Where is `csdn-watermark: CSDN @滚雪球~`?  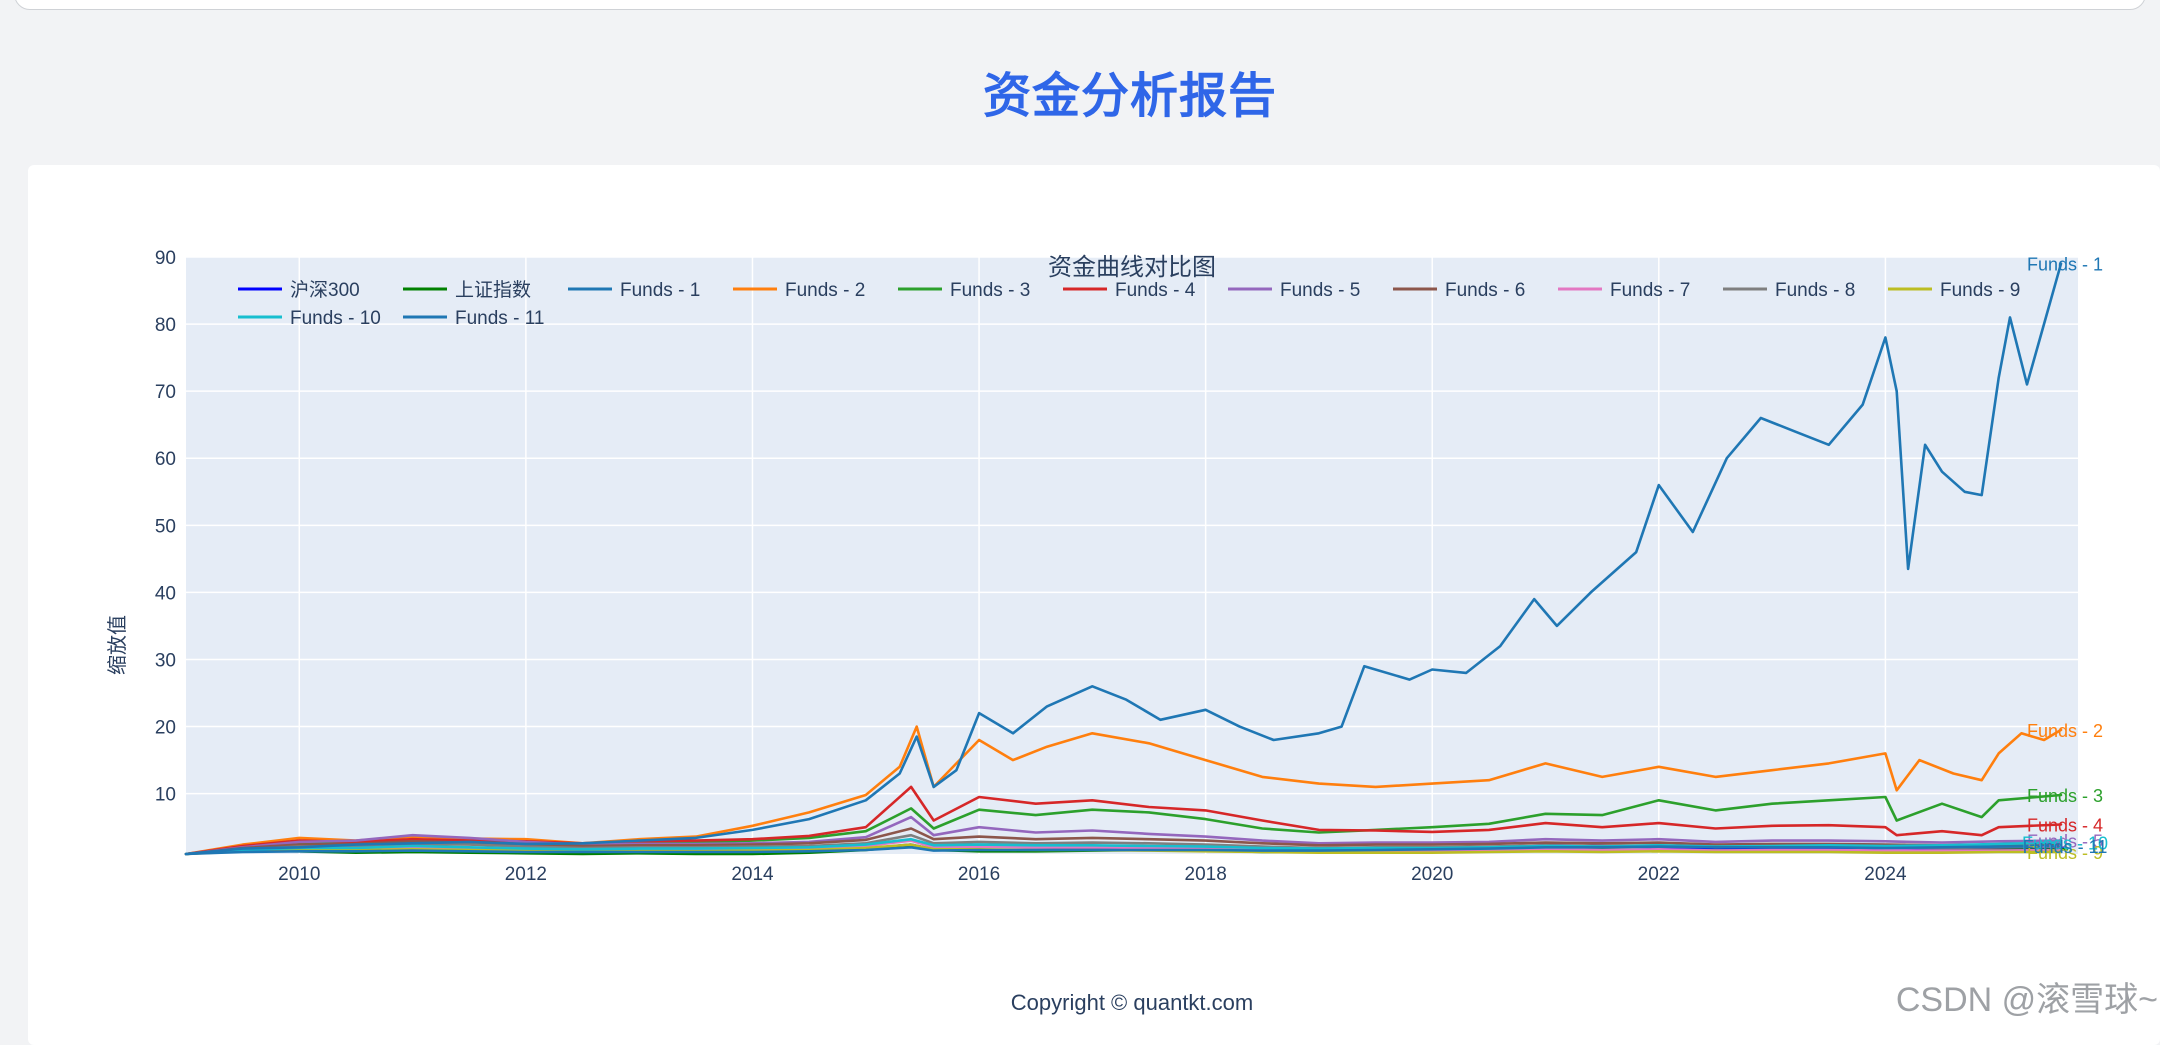 csdn-watermark: CSDN @滚雪球~ is located at coordinates (2026, 1000).